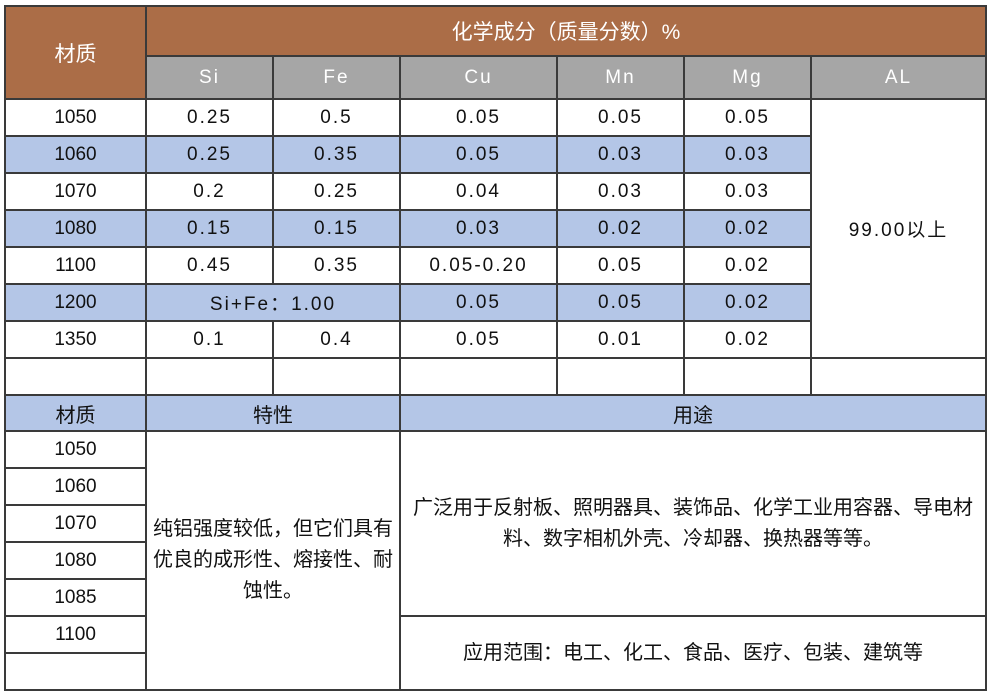 This screenshot has height=691, width=989. I want to click on grade-cell: 1085, so click(75, 597).